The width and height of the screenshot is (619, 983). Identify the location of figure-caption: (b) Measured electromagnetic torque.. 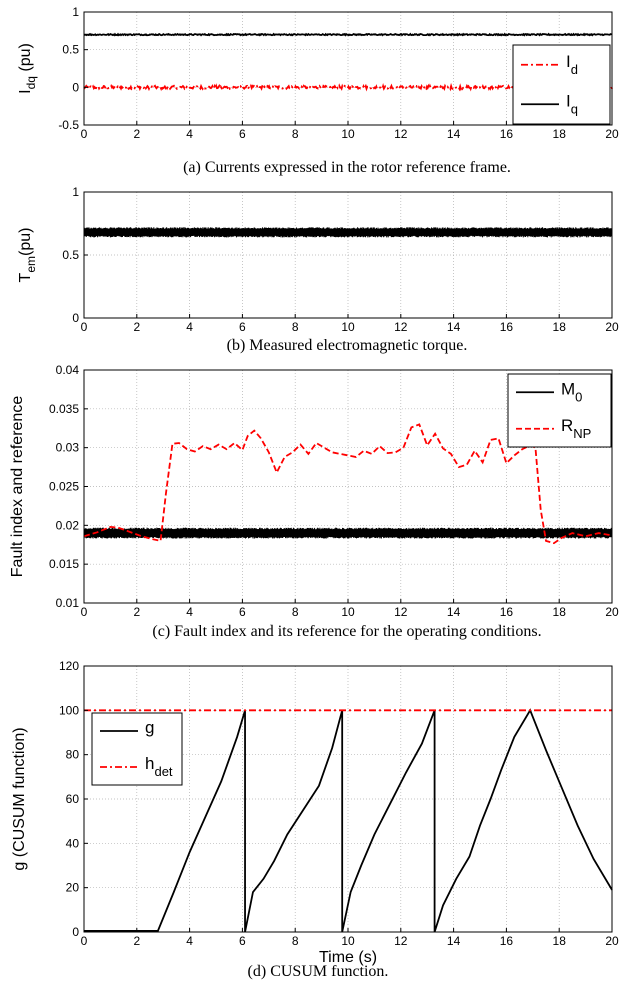
(347, 345).